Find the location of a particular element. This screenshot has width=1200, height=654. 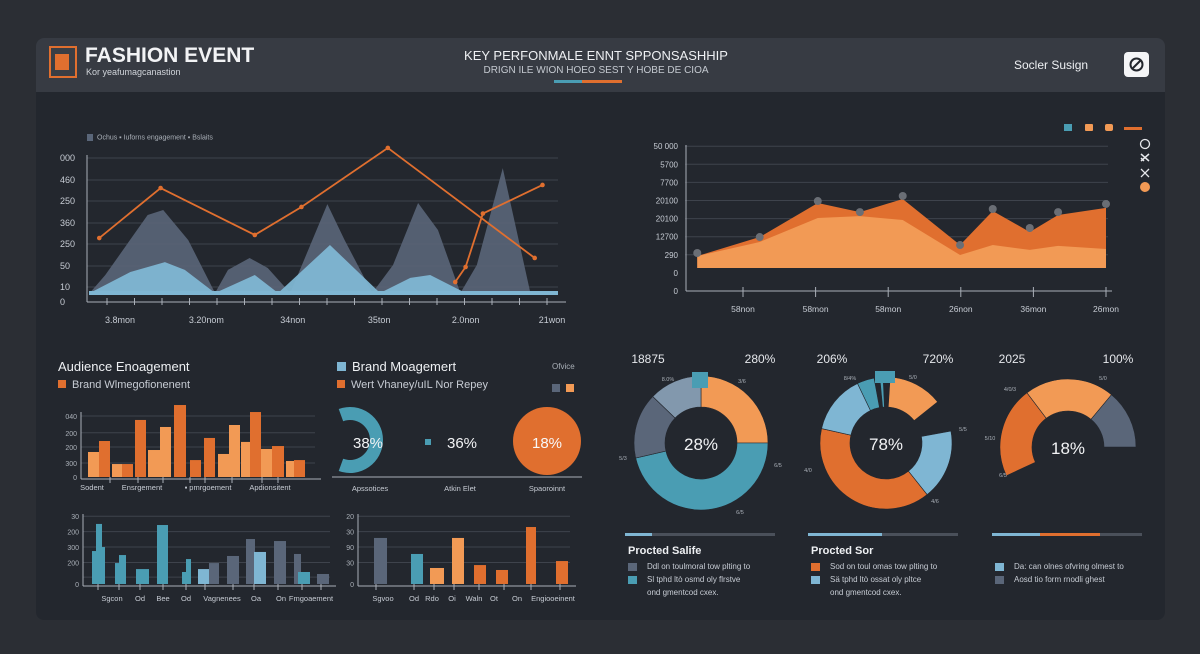

edit-circle-icon is located at coordinates (1136, 64).